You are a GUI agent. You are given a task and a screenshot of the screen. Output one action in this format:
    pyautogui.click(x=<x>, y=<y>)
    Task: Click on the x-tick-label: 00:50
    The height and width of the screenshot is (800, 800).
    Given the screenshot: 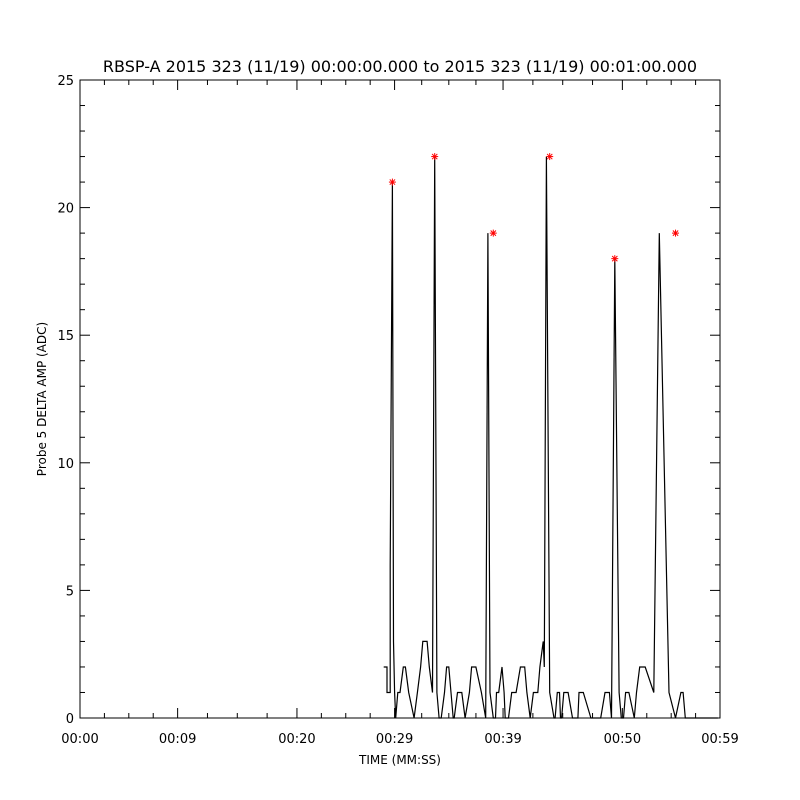 What is the action you would take?
    pyautogui.click(x=622, y=739)
    